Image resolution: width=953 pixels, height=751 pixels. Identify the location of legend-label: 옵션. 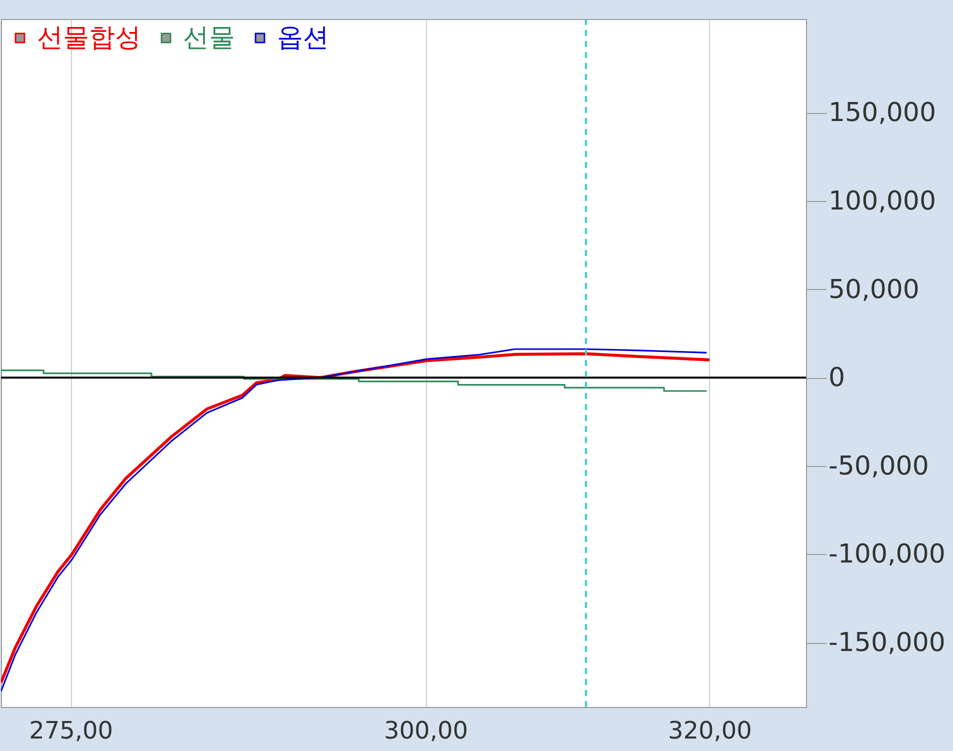
(303, 38).